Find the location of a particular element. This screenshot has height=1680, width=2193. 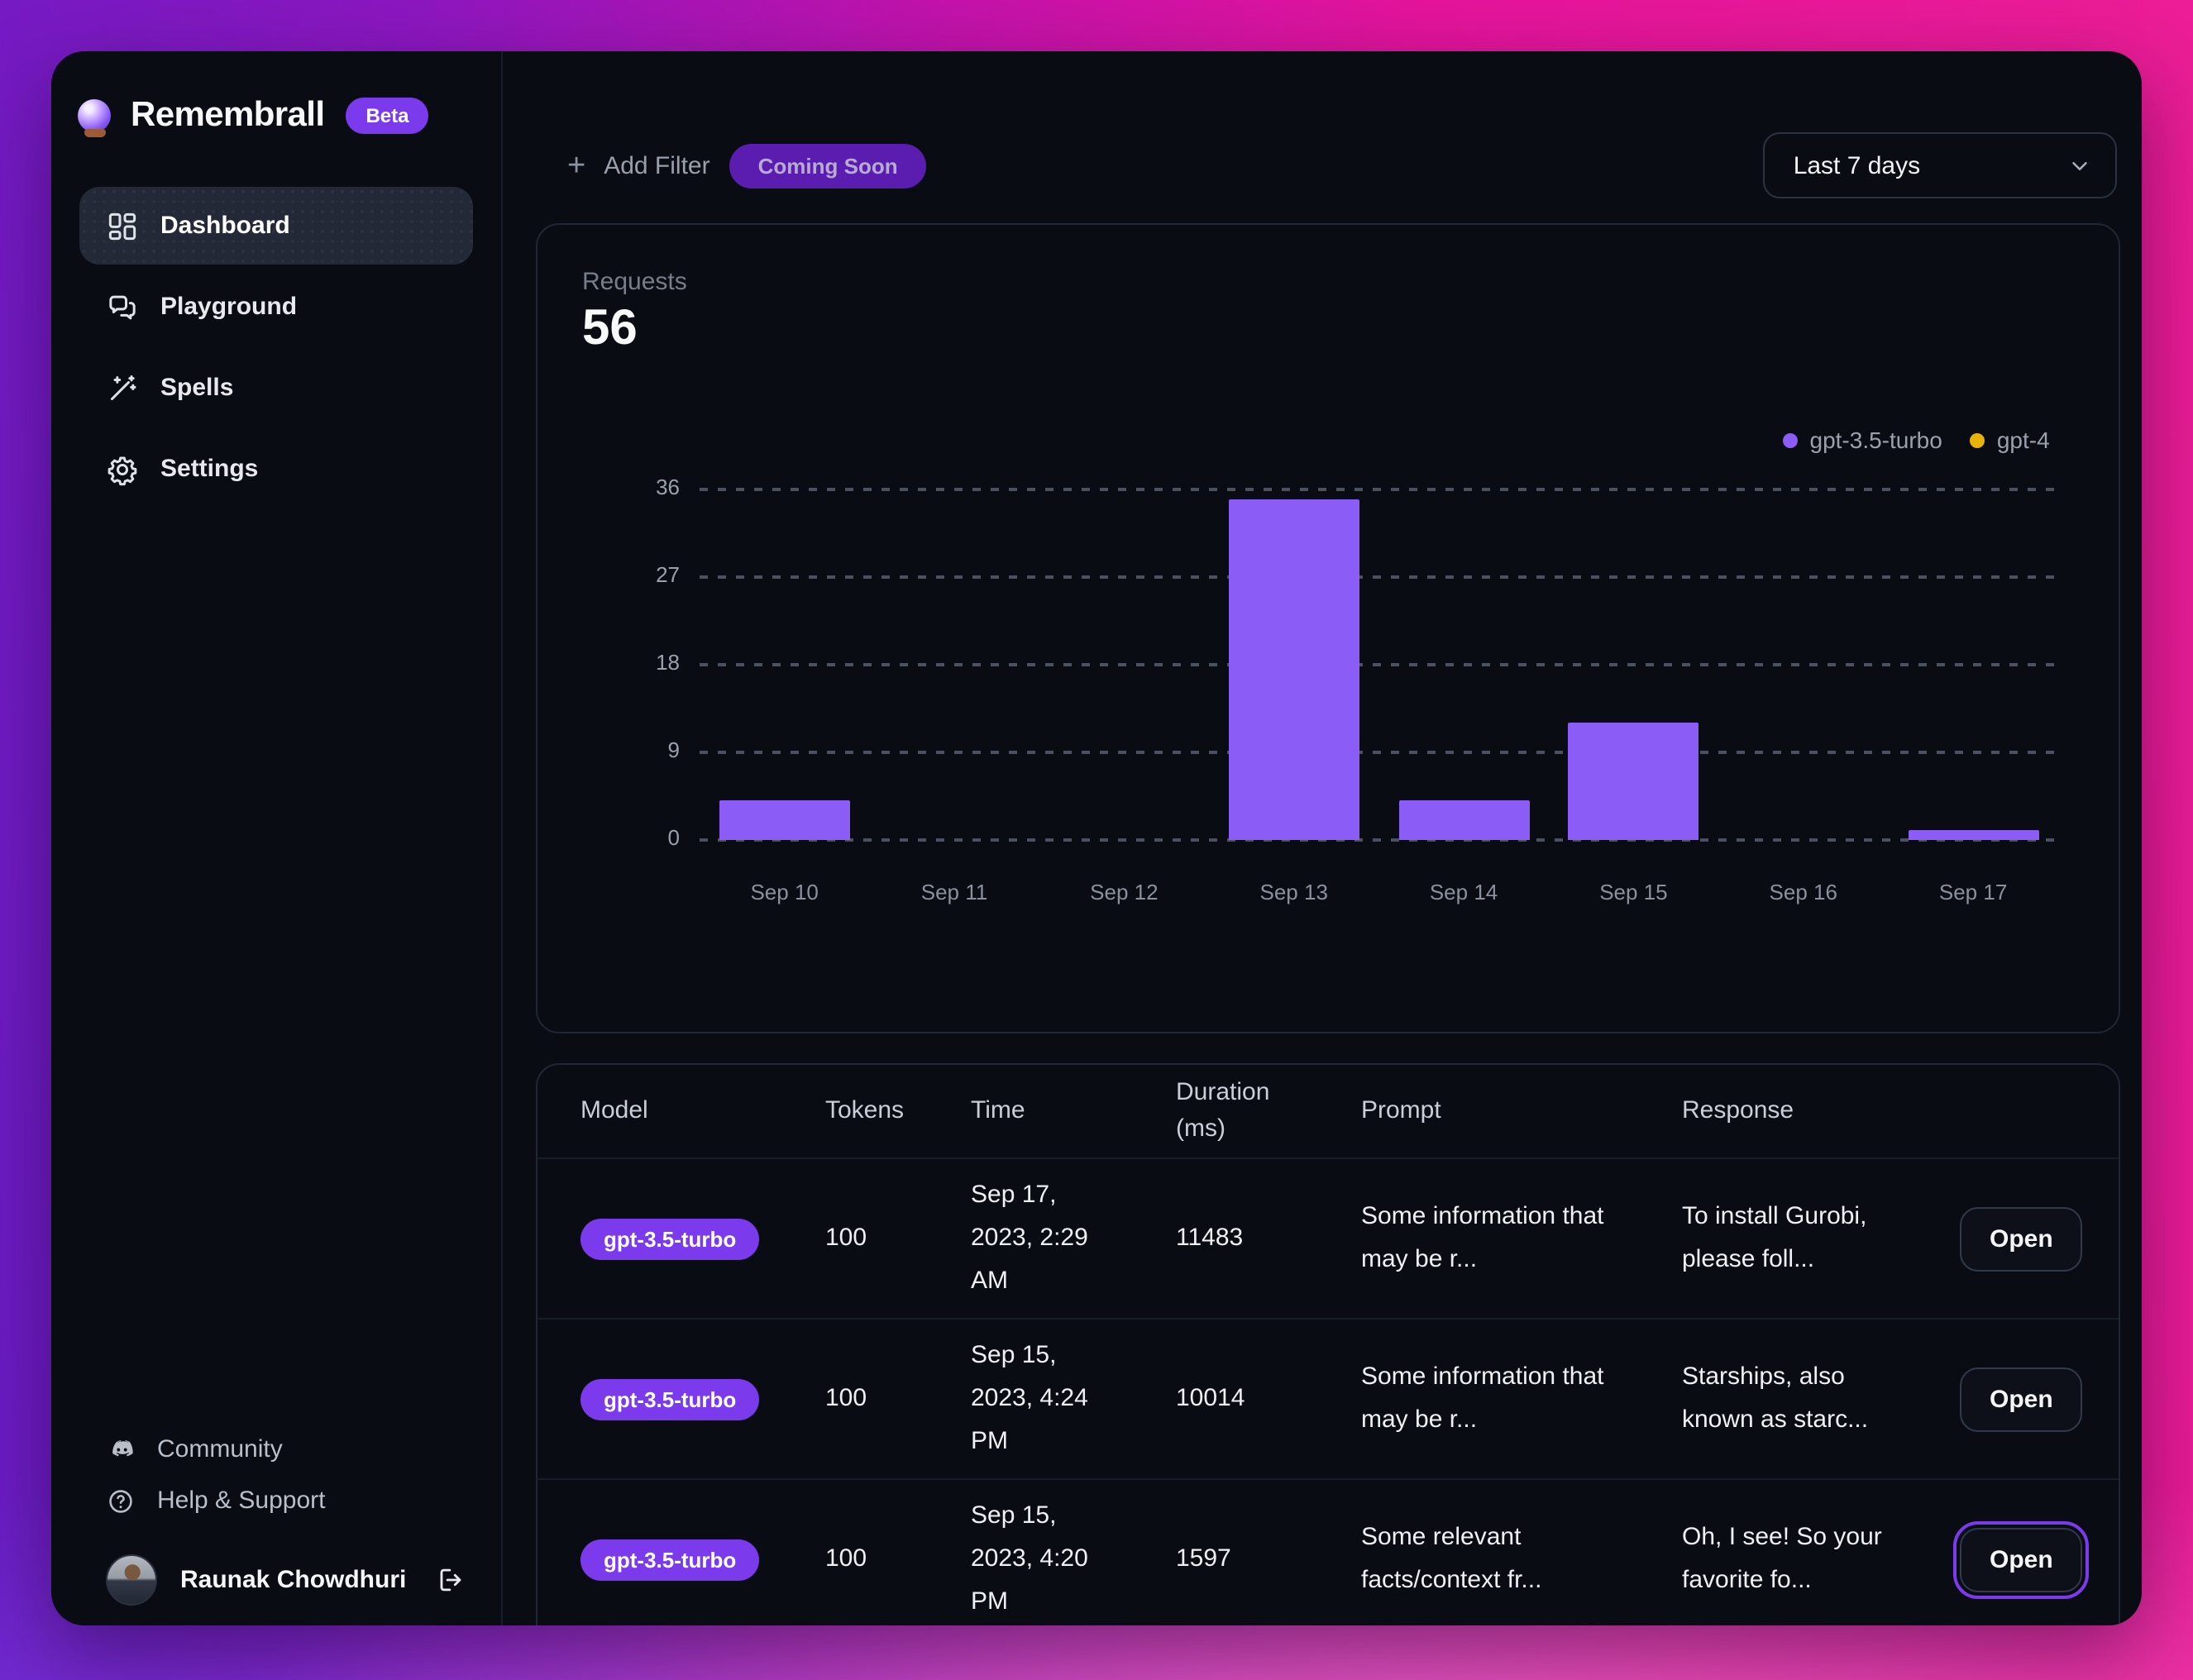

sidebar-nav: Dashboard Playground Spells Settings is located at coordinates (276, 322).